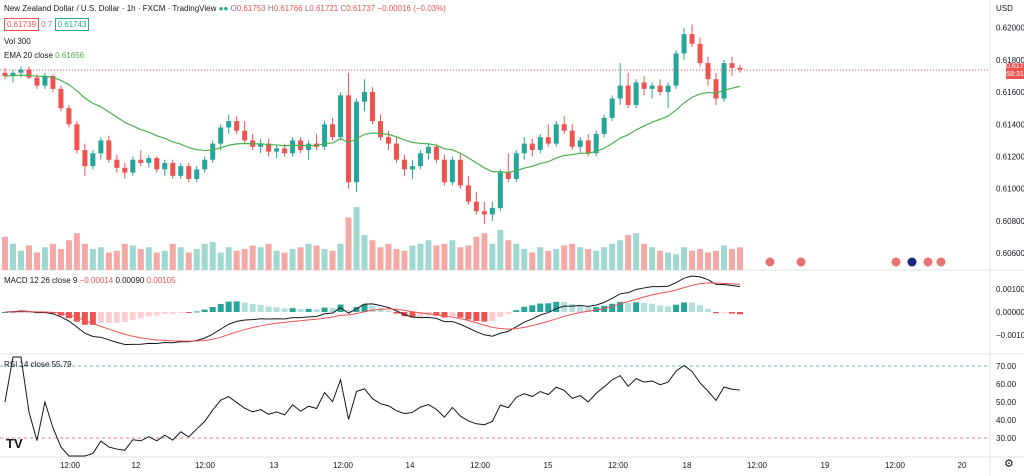  What do you see at coordinates (1009, 464) in the screenshot?
I see `settings-gear-icon: ⚙` at bounding box center [1009, 464].